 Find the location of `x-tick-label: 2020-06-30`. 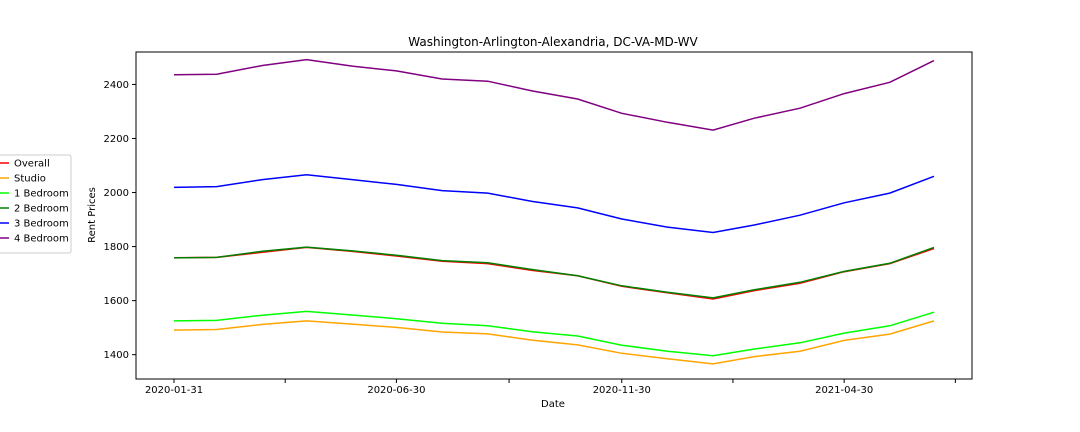

x-tick-label: 2020-06-30 is located at coordinates (396, 390).